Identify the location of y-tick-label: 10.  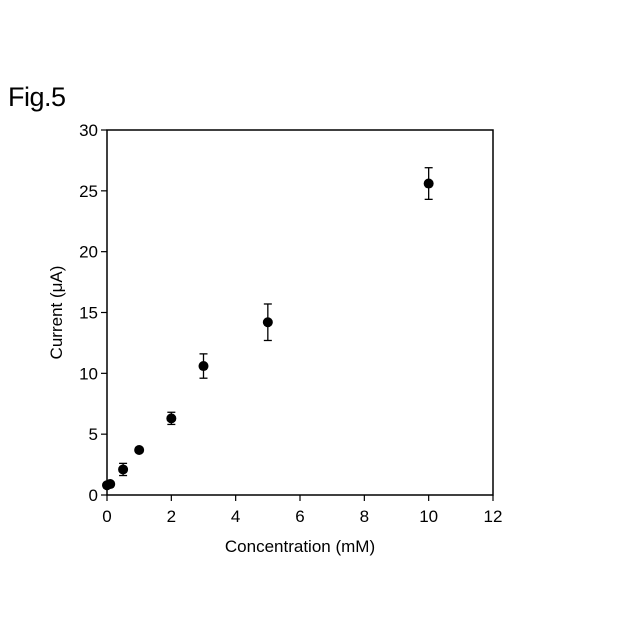
(88, 373).